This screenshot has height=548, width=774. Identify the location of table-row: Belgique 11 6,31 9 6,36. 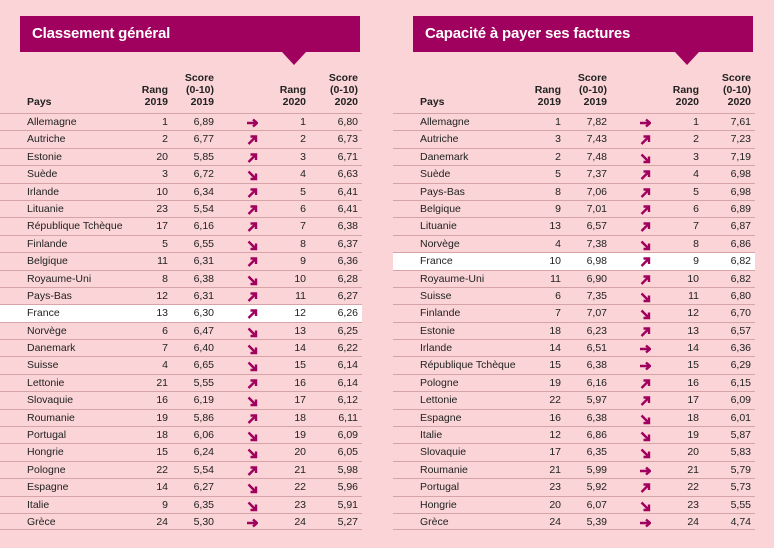
(181, 260).